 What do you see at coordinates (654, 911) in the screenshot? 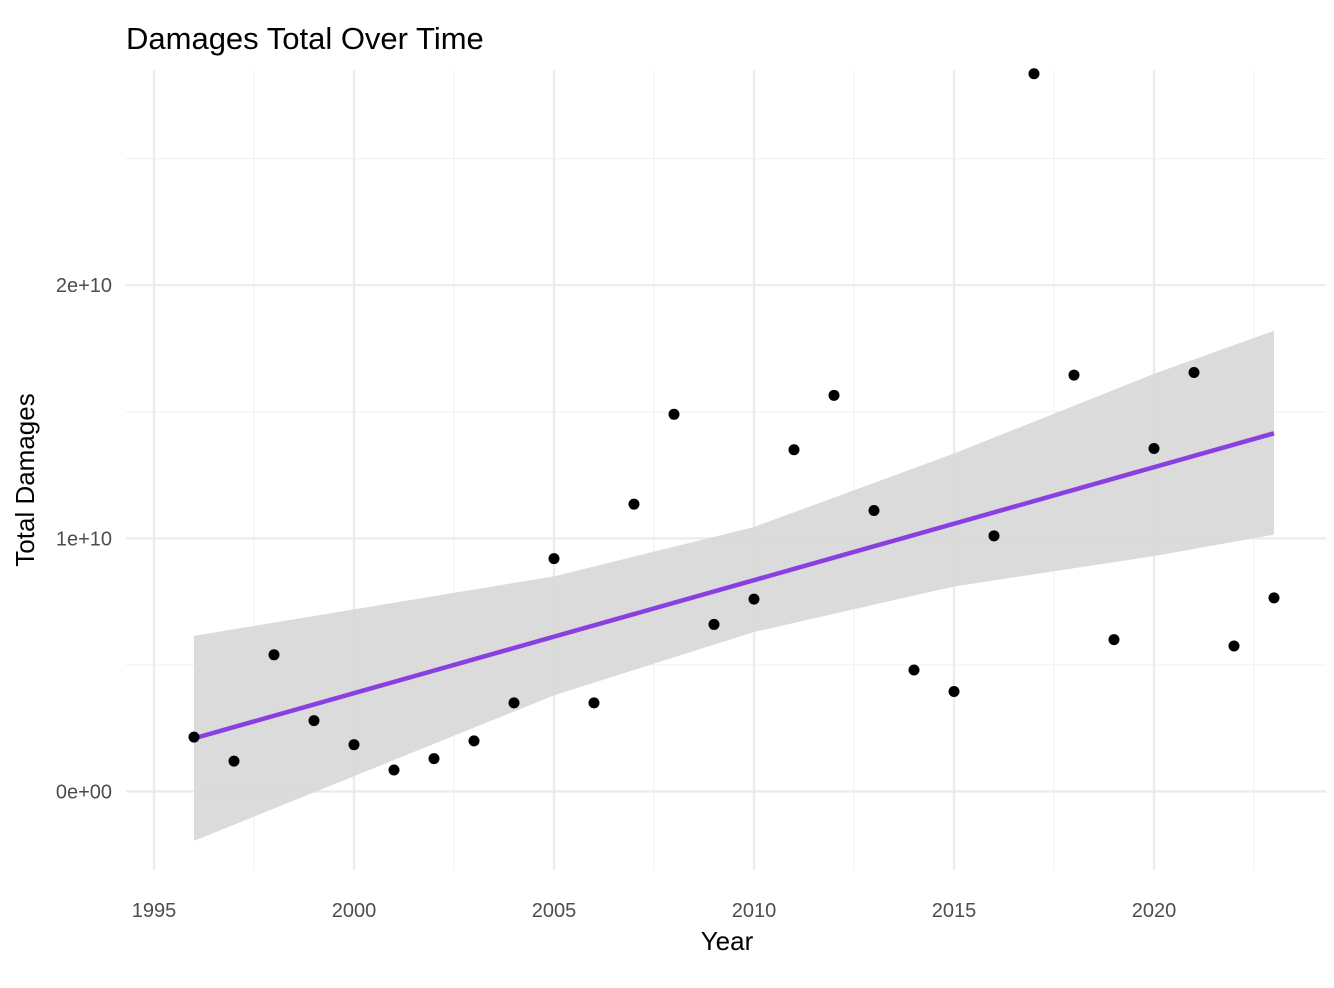
I see `x-axis-ticks: 1995 2000 2005 2010 2015 2020` at bounding box center [654, 911].